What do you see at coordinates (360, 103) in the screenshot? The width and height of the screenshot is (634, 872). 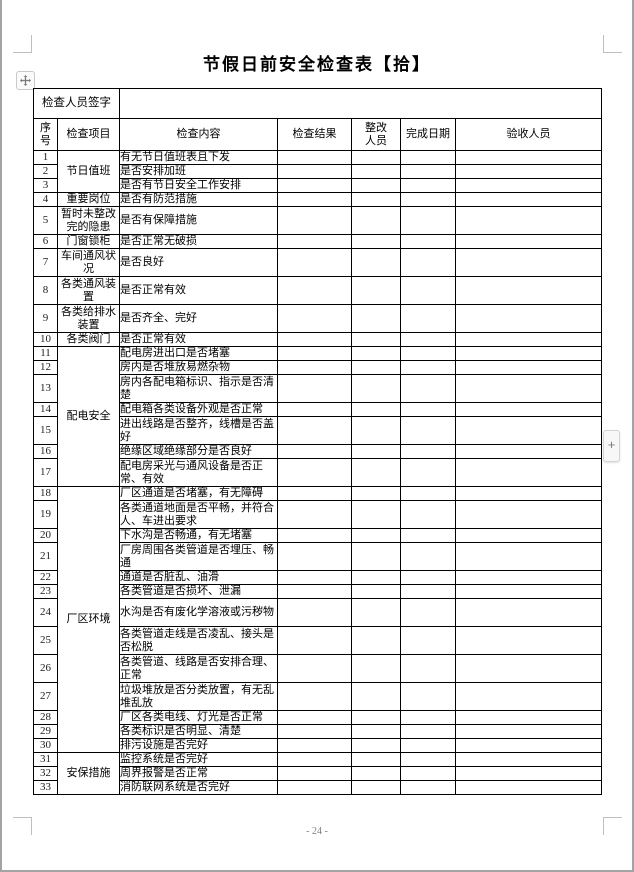 I see `signature-value-cell` at bounding box center [360, 103].